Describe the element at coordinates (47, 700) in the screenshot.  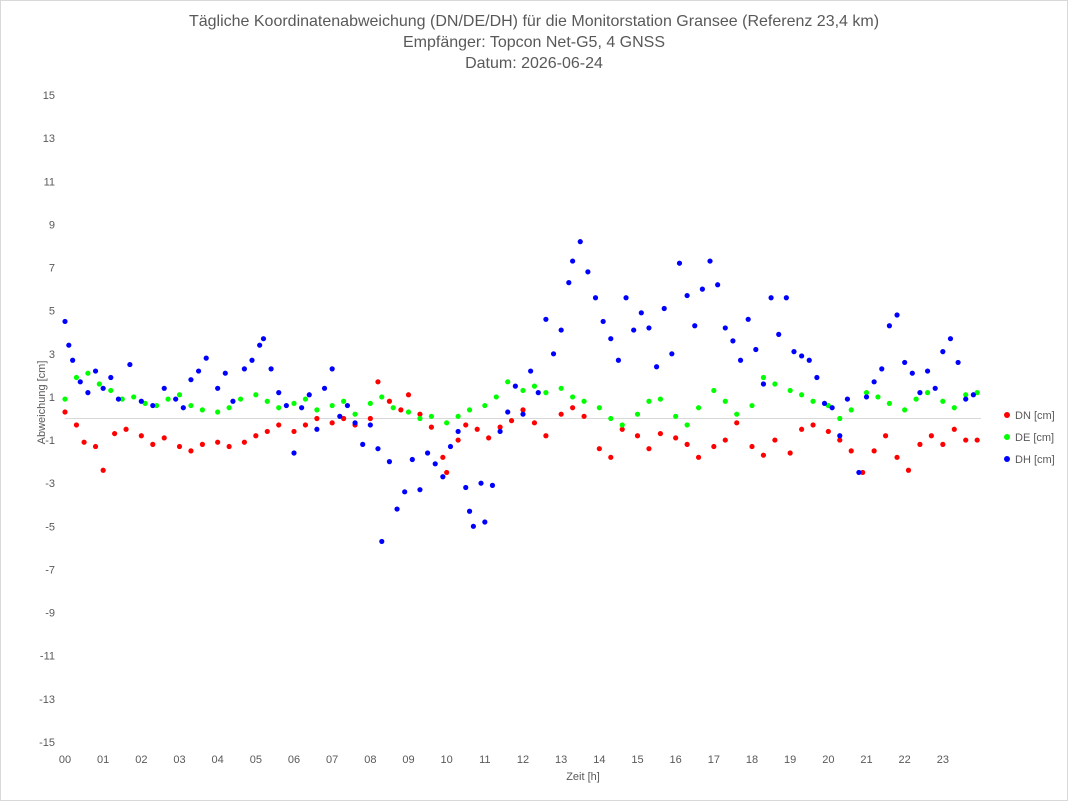
I see `y-tick-label: -13` at that location.